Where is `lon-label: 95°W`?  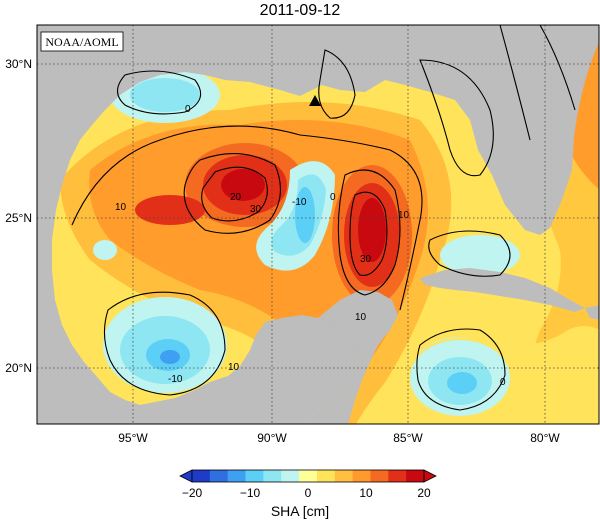 lon-label: 95°W is located at coordinates (133, 438).